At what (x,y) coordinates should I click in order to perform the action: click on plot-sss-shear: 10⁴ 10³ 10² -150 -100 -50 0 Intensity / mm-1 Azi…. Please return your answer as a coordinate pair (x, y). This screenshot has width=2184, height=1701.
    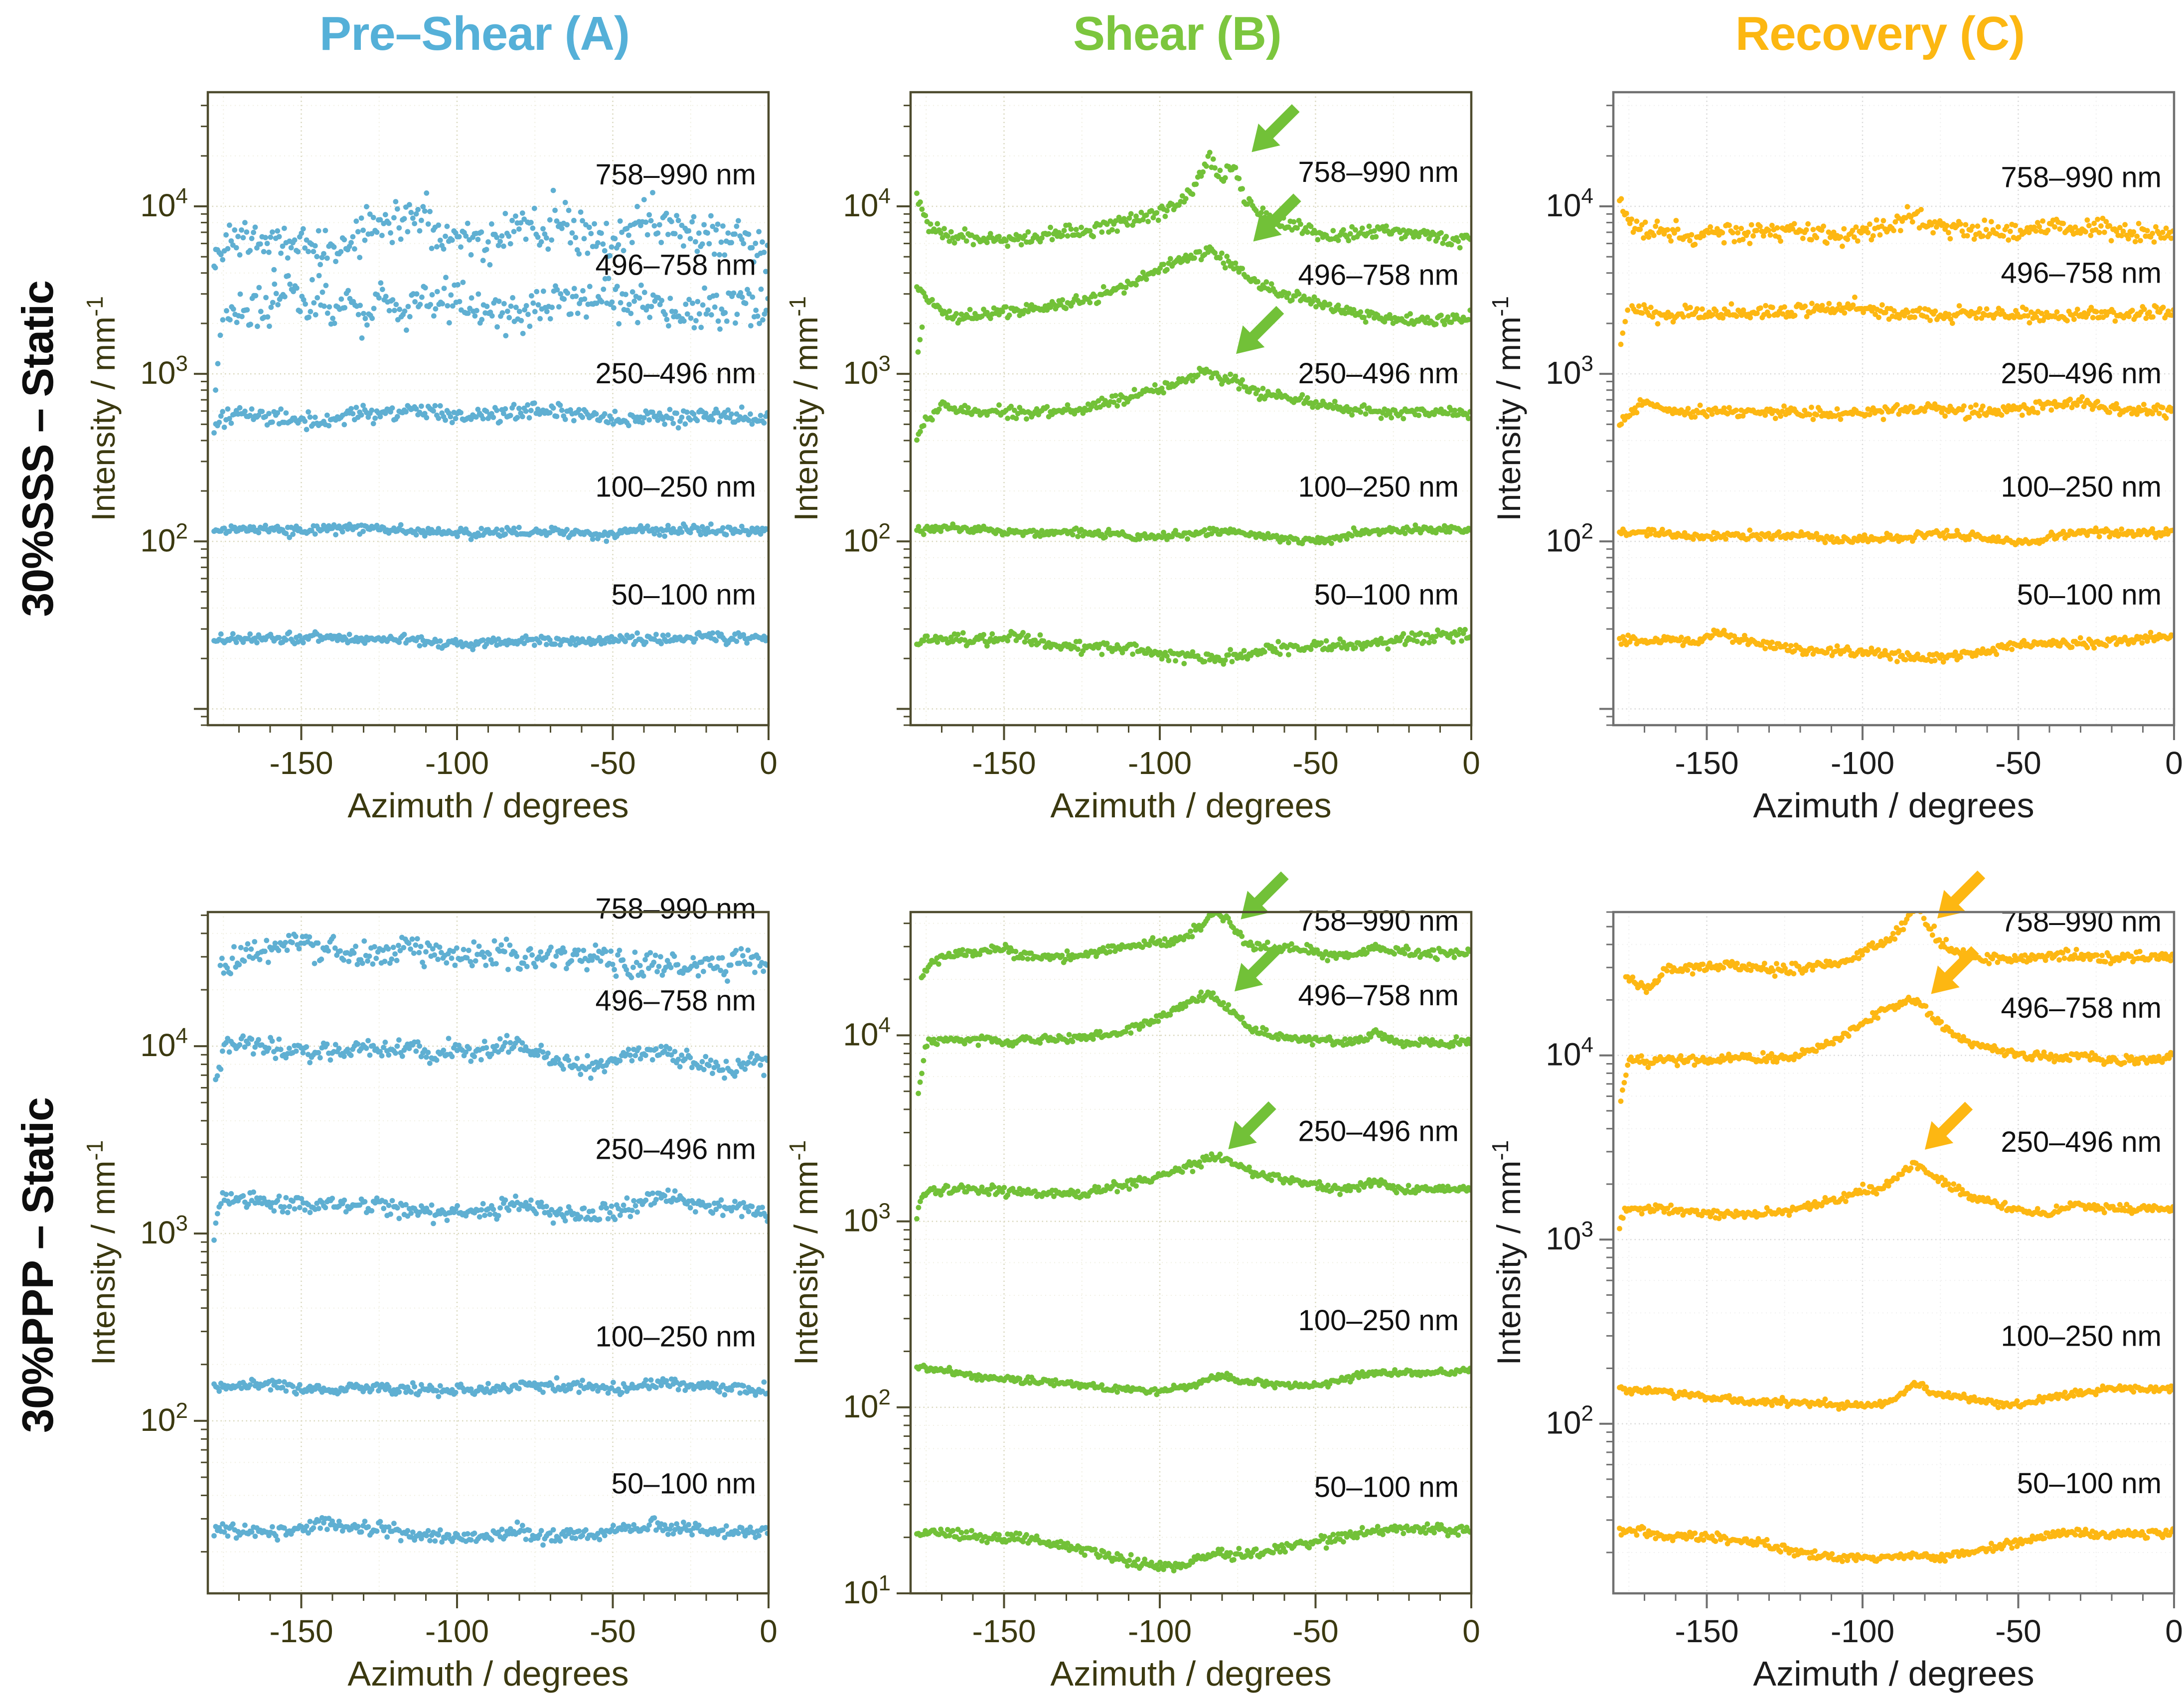
    Looking at the image, I should click on (1132, 458).